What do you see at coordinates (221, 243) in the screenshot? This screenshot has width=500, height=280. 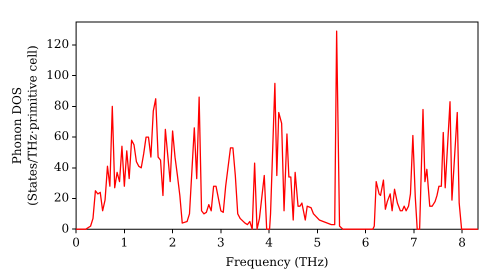 I see `x-tick-label: 3` at bounding box center [221, 243].